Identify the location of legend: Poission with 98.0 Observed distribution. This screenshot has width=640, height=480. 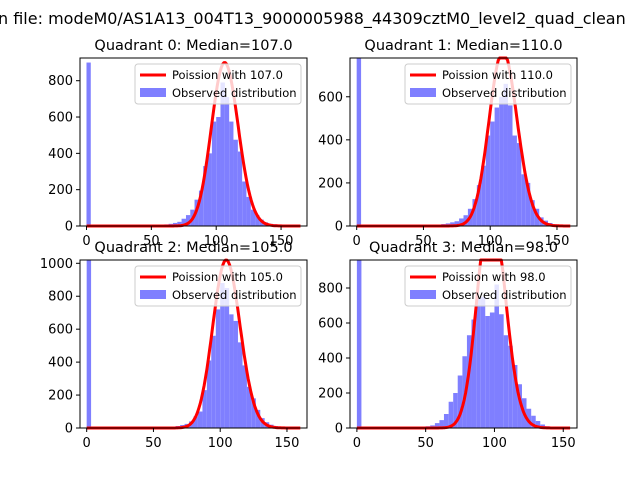
(488, 286).